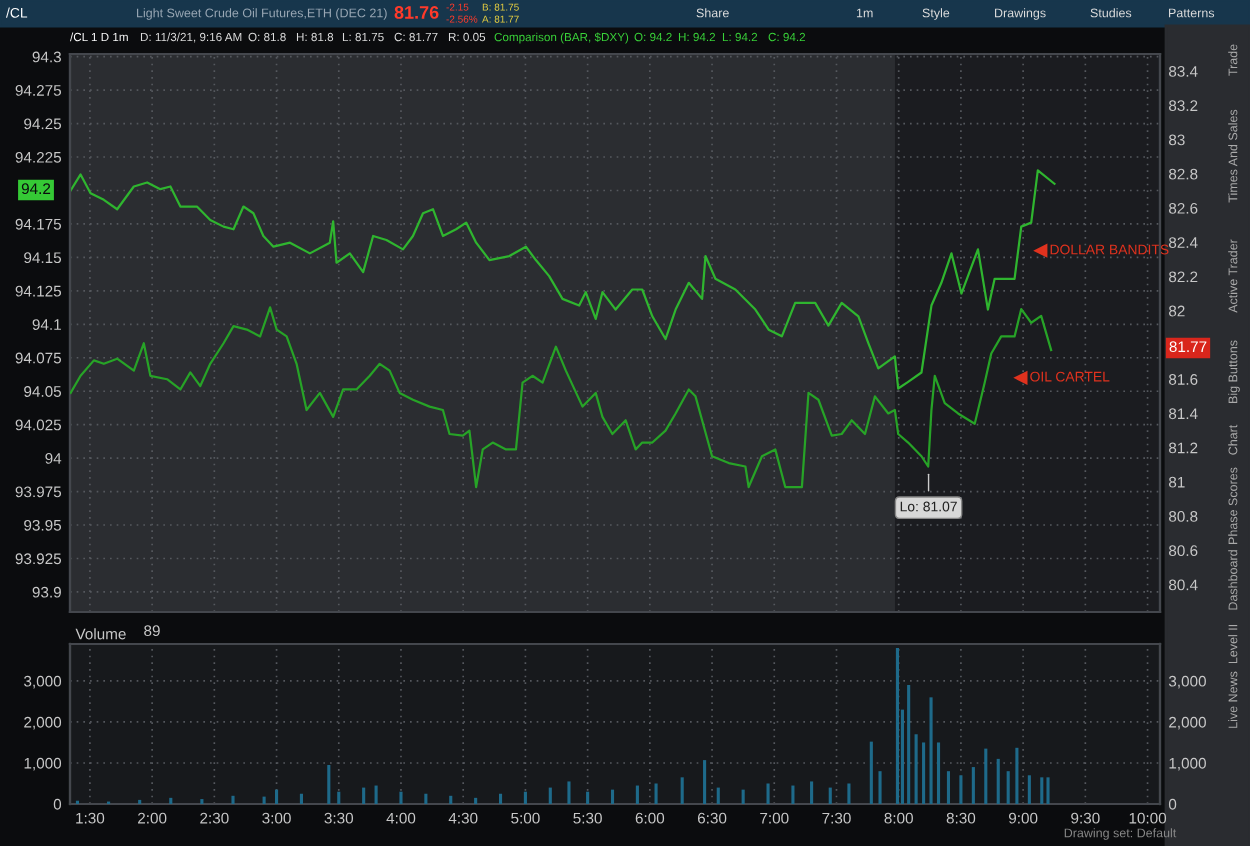  I want to click on text: 81.76, so click(416, 12).